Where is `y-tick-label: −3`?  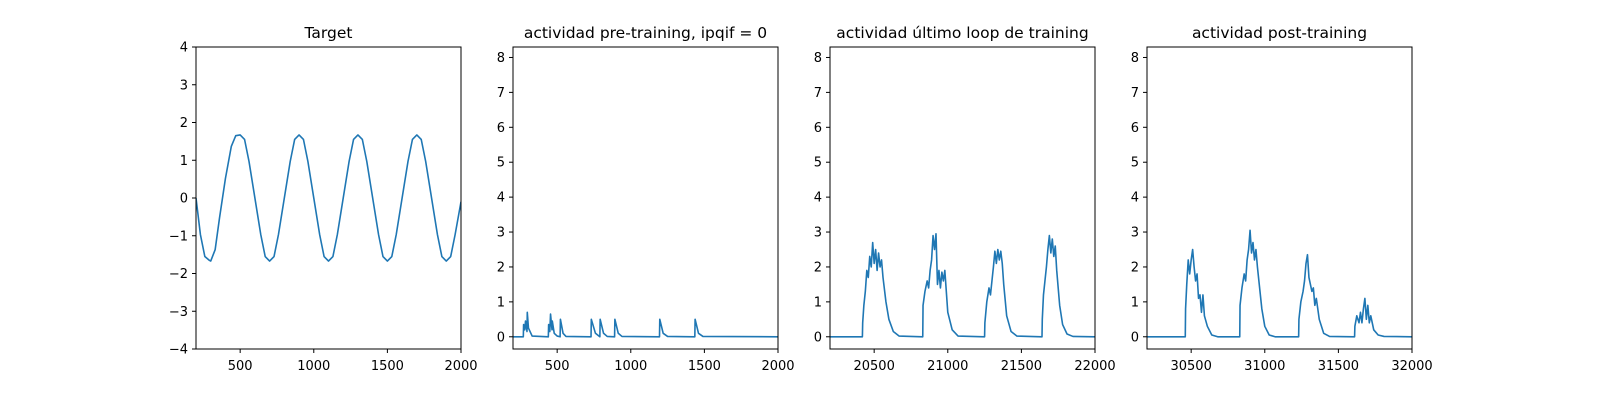 y-tick-label: −3 is located at coordinates (178, 312).